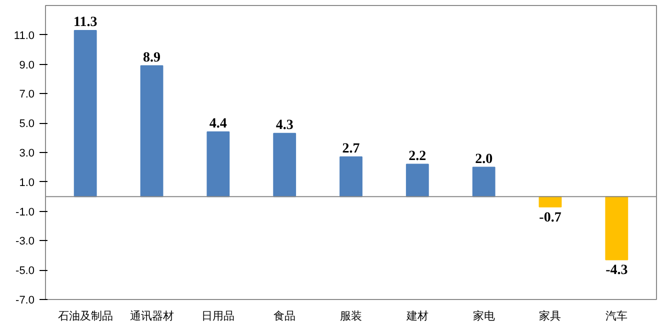 This screenshot has width=666, height=329. Describe the element at coordinates (617, 316) in the screenshot. I see `x-tick-label: 汽车` at that location.